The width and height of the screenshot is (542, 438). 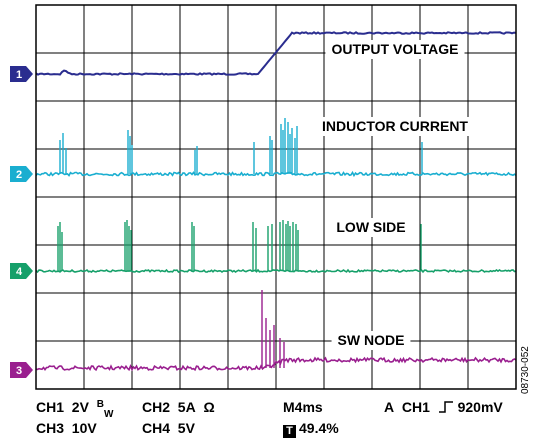 I want to click on channel-marker-number: 1, so click(x=19, y=75).